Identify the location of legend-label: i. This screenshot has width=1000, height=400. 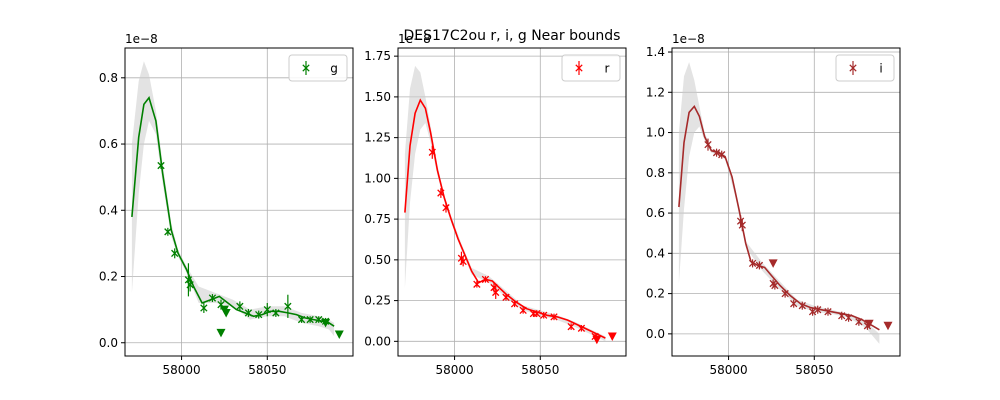
(880, 69).